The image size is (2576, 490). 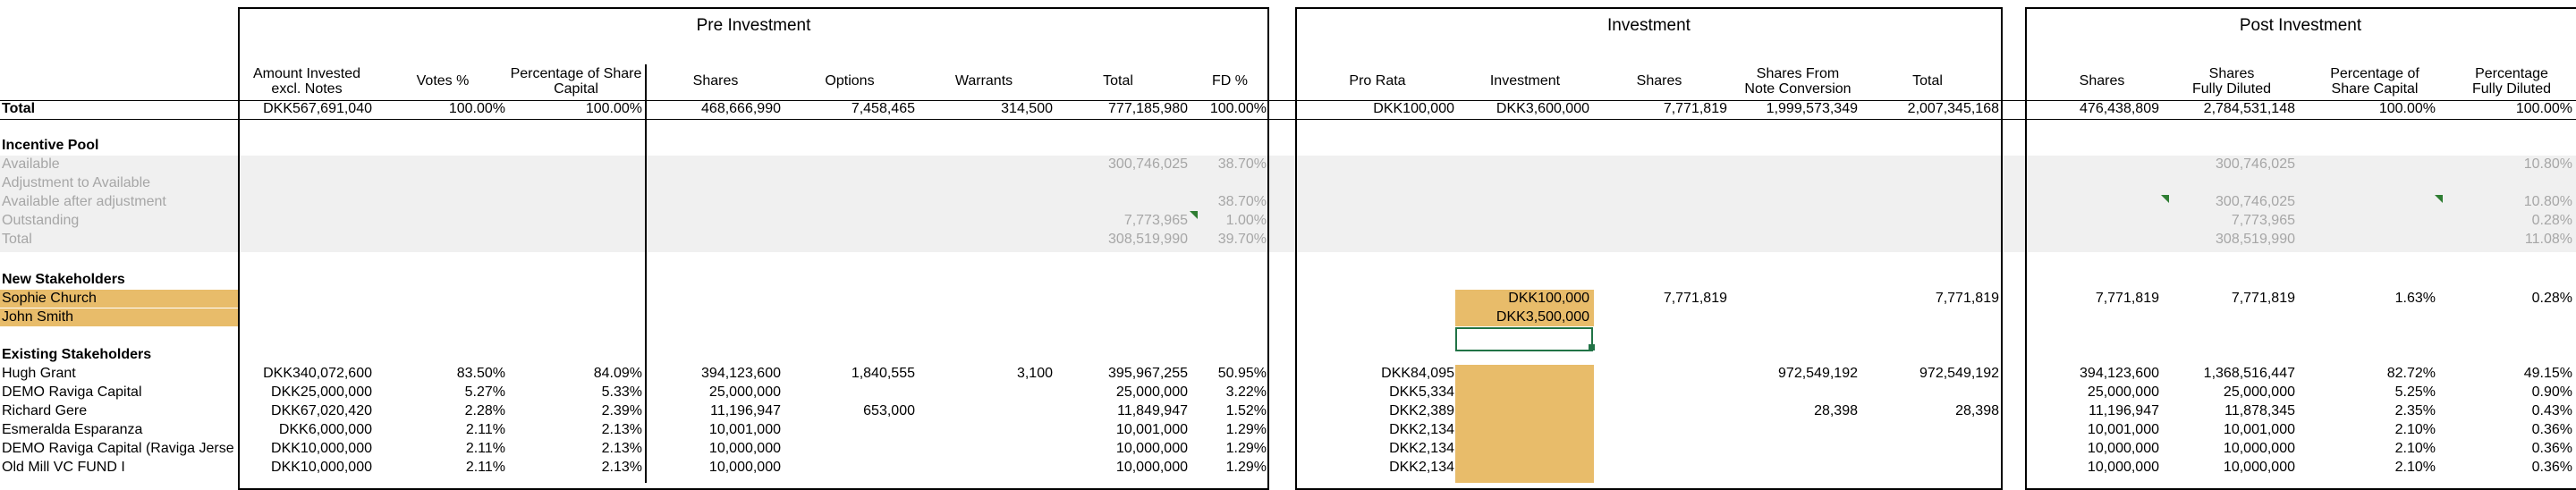 I want to click on existing-post-shares-cell: 10,001,000, so click(x=2123, y=429).